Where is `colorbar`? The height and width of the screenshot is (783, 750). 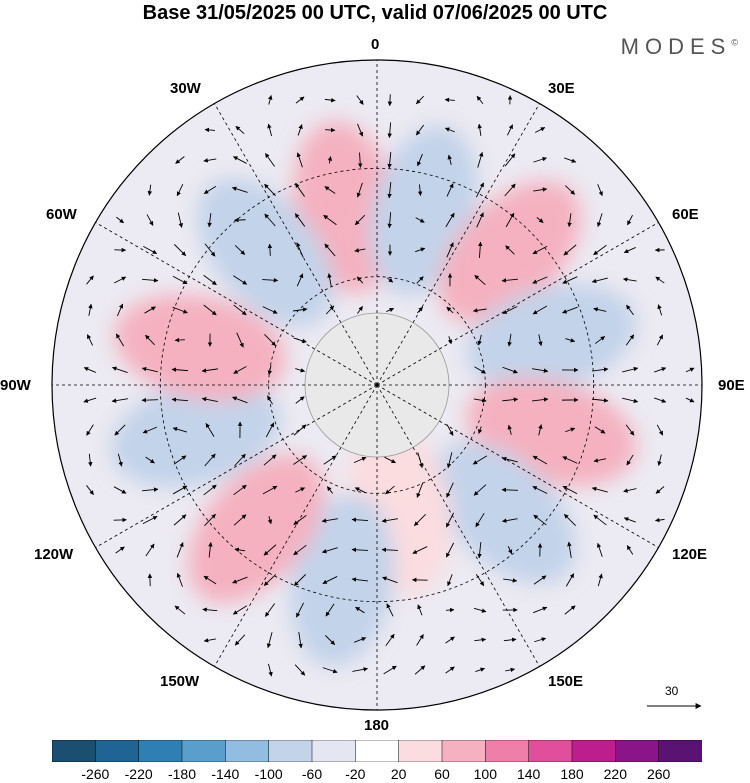
colorbar is located at coordinates (377, 751).